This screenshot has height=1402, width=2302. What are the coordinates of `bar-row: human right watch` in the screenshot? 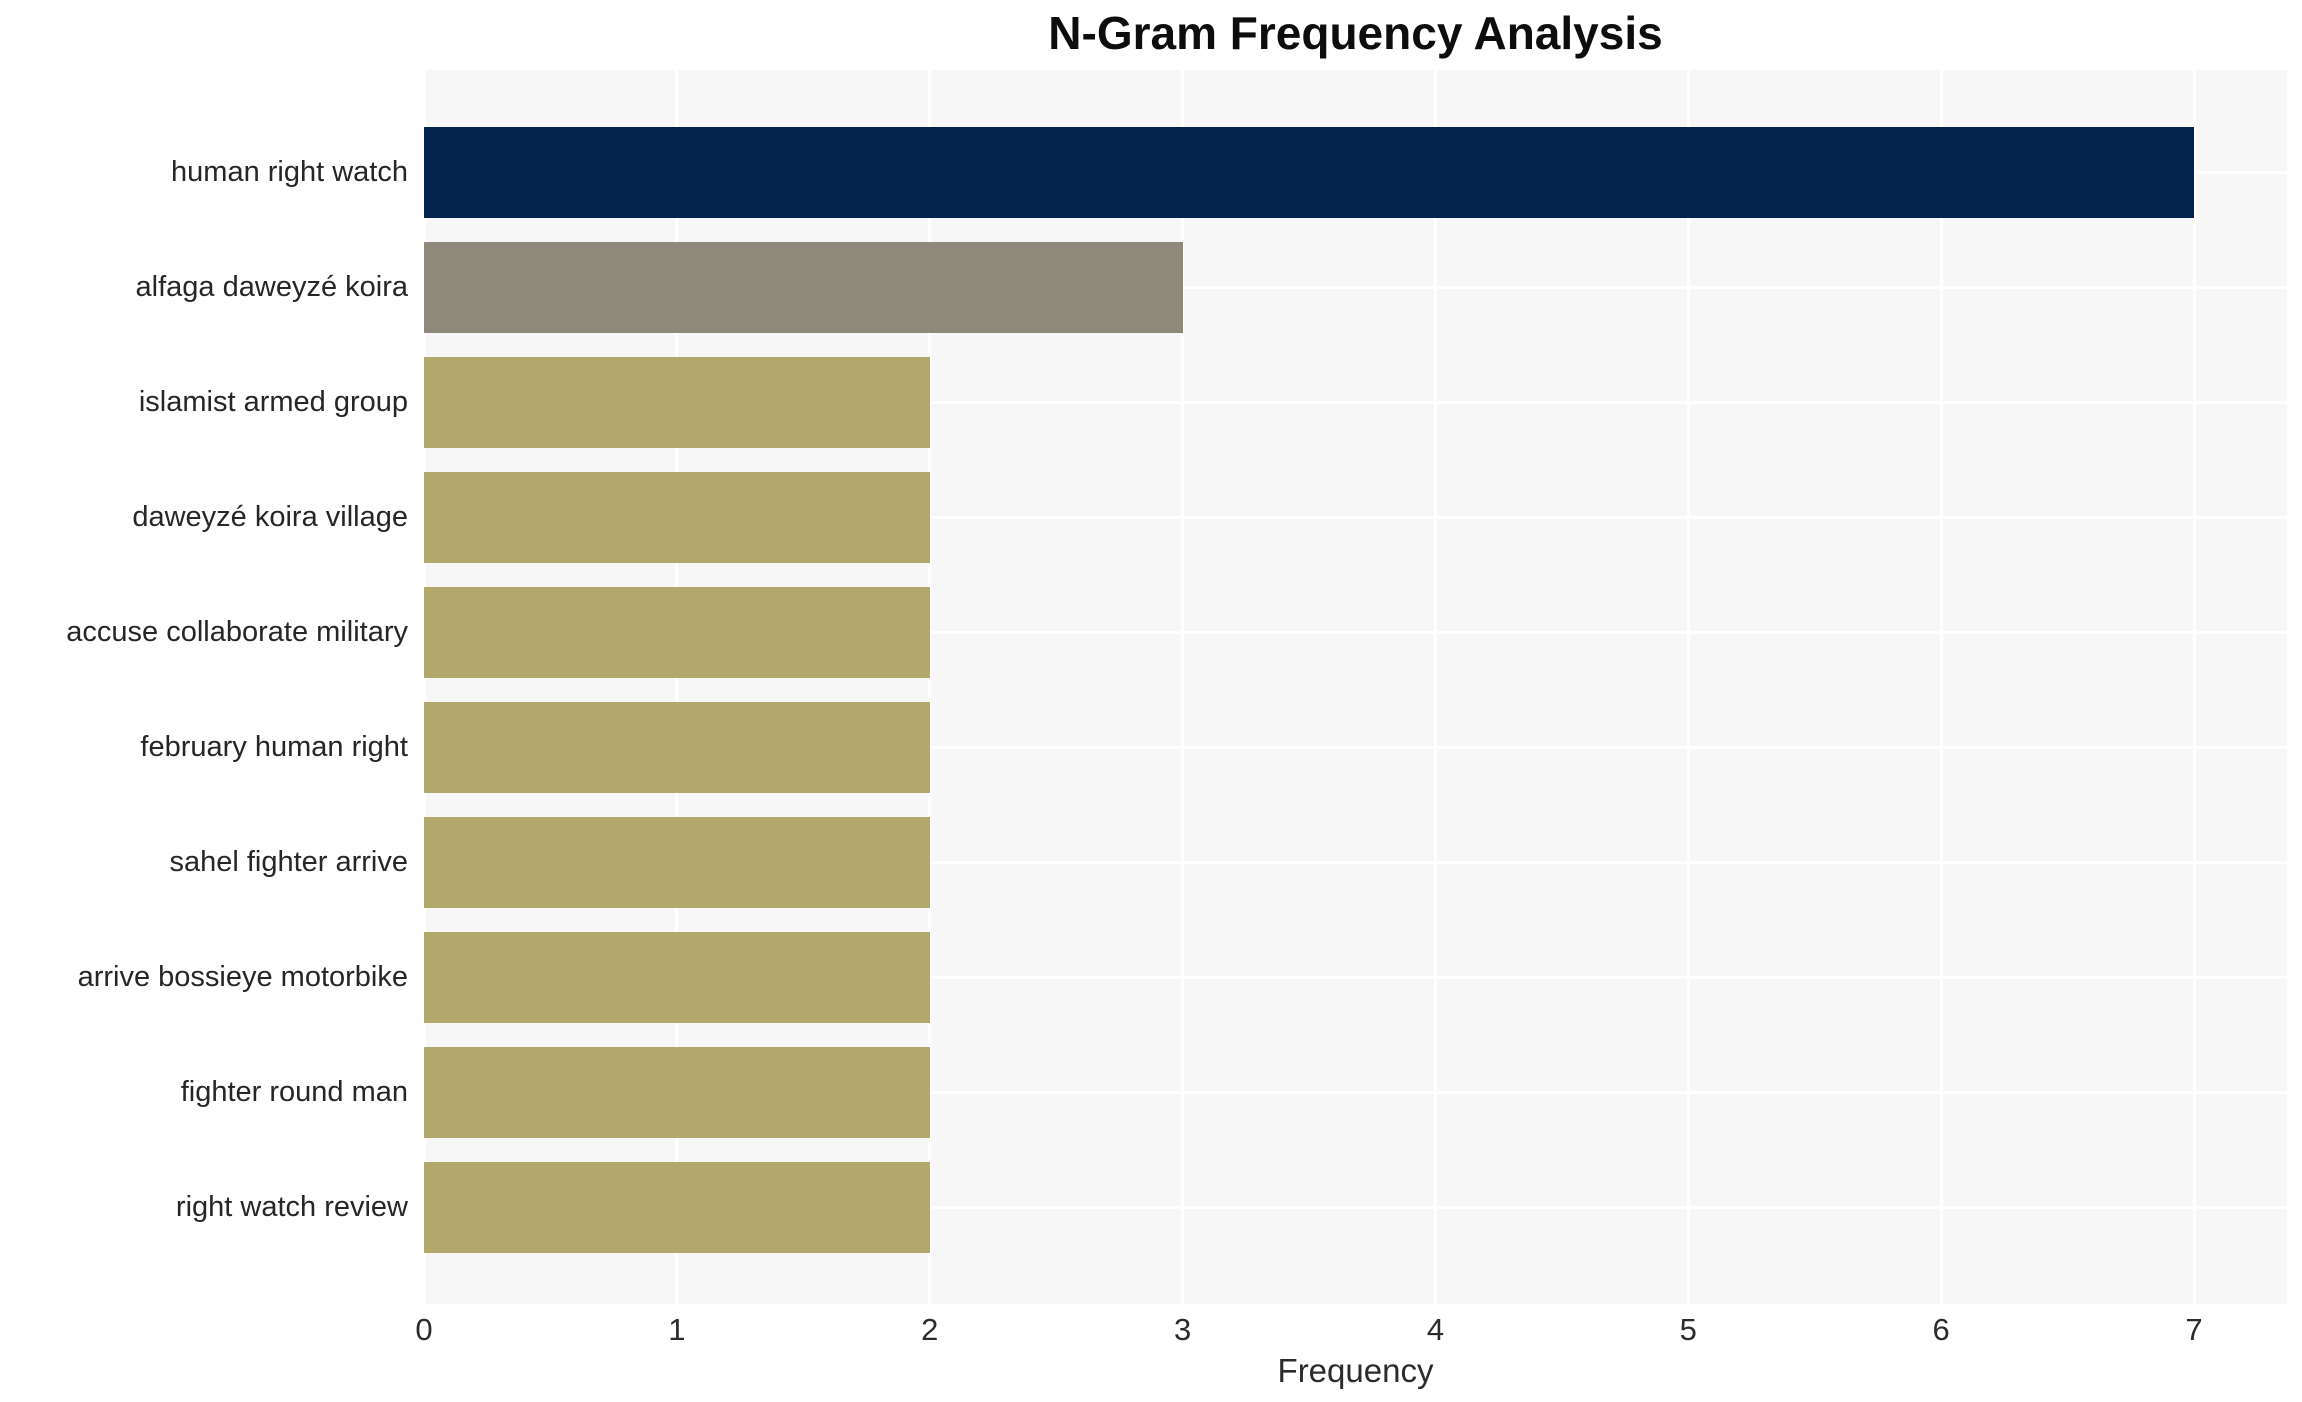 It's located at (1151, 172).